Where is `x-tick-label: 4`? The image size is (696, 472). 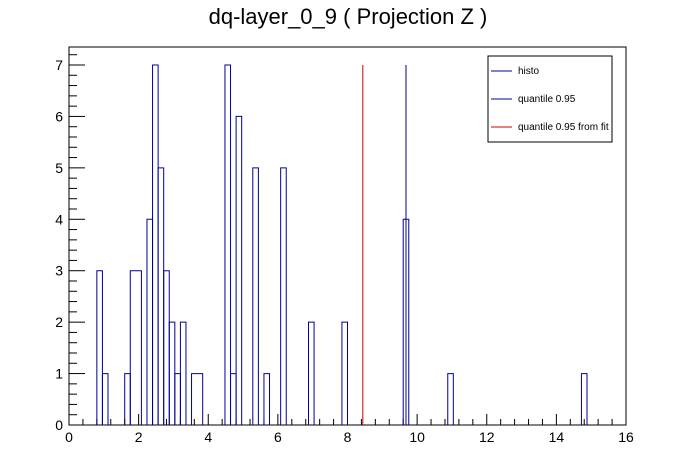
x-tick-label: 4 is located at coordinates (208, 437).